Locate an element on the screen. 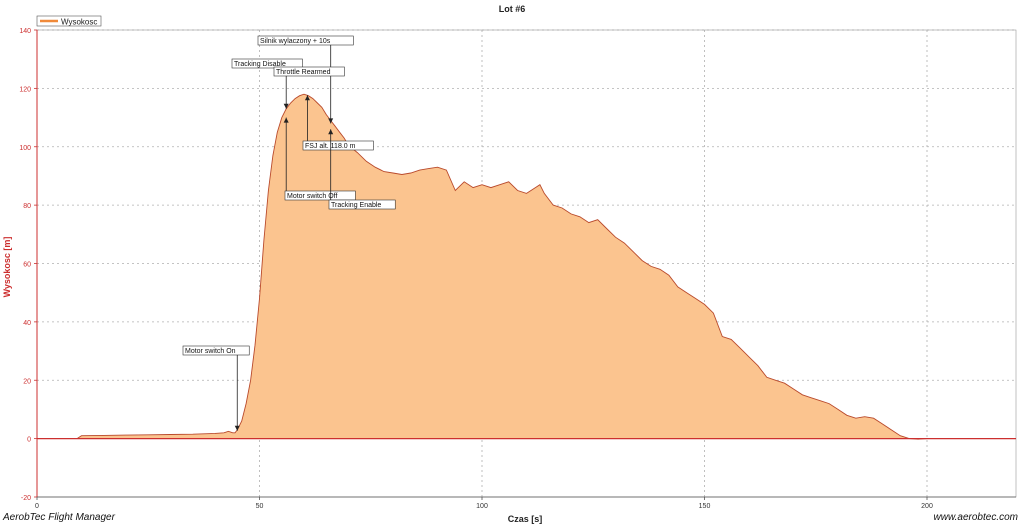 The image size is (1024, 526). annotation-tracking-enable: Tracking Enable is located at coordinates (362, 204).